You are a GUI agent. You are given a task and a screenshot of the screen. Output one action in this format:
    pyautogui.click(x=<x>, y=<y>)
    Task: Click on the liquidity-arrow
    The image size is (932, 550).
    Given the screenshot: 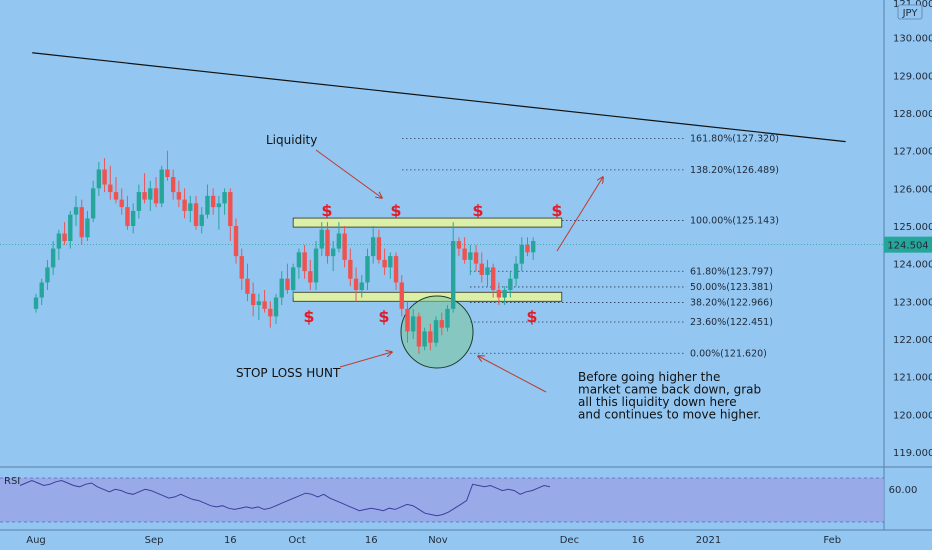 What is the action you would take?
    pyautogui.click(x=348, y=173)
    